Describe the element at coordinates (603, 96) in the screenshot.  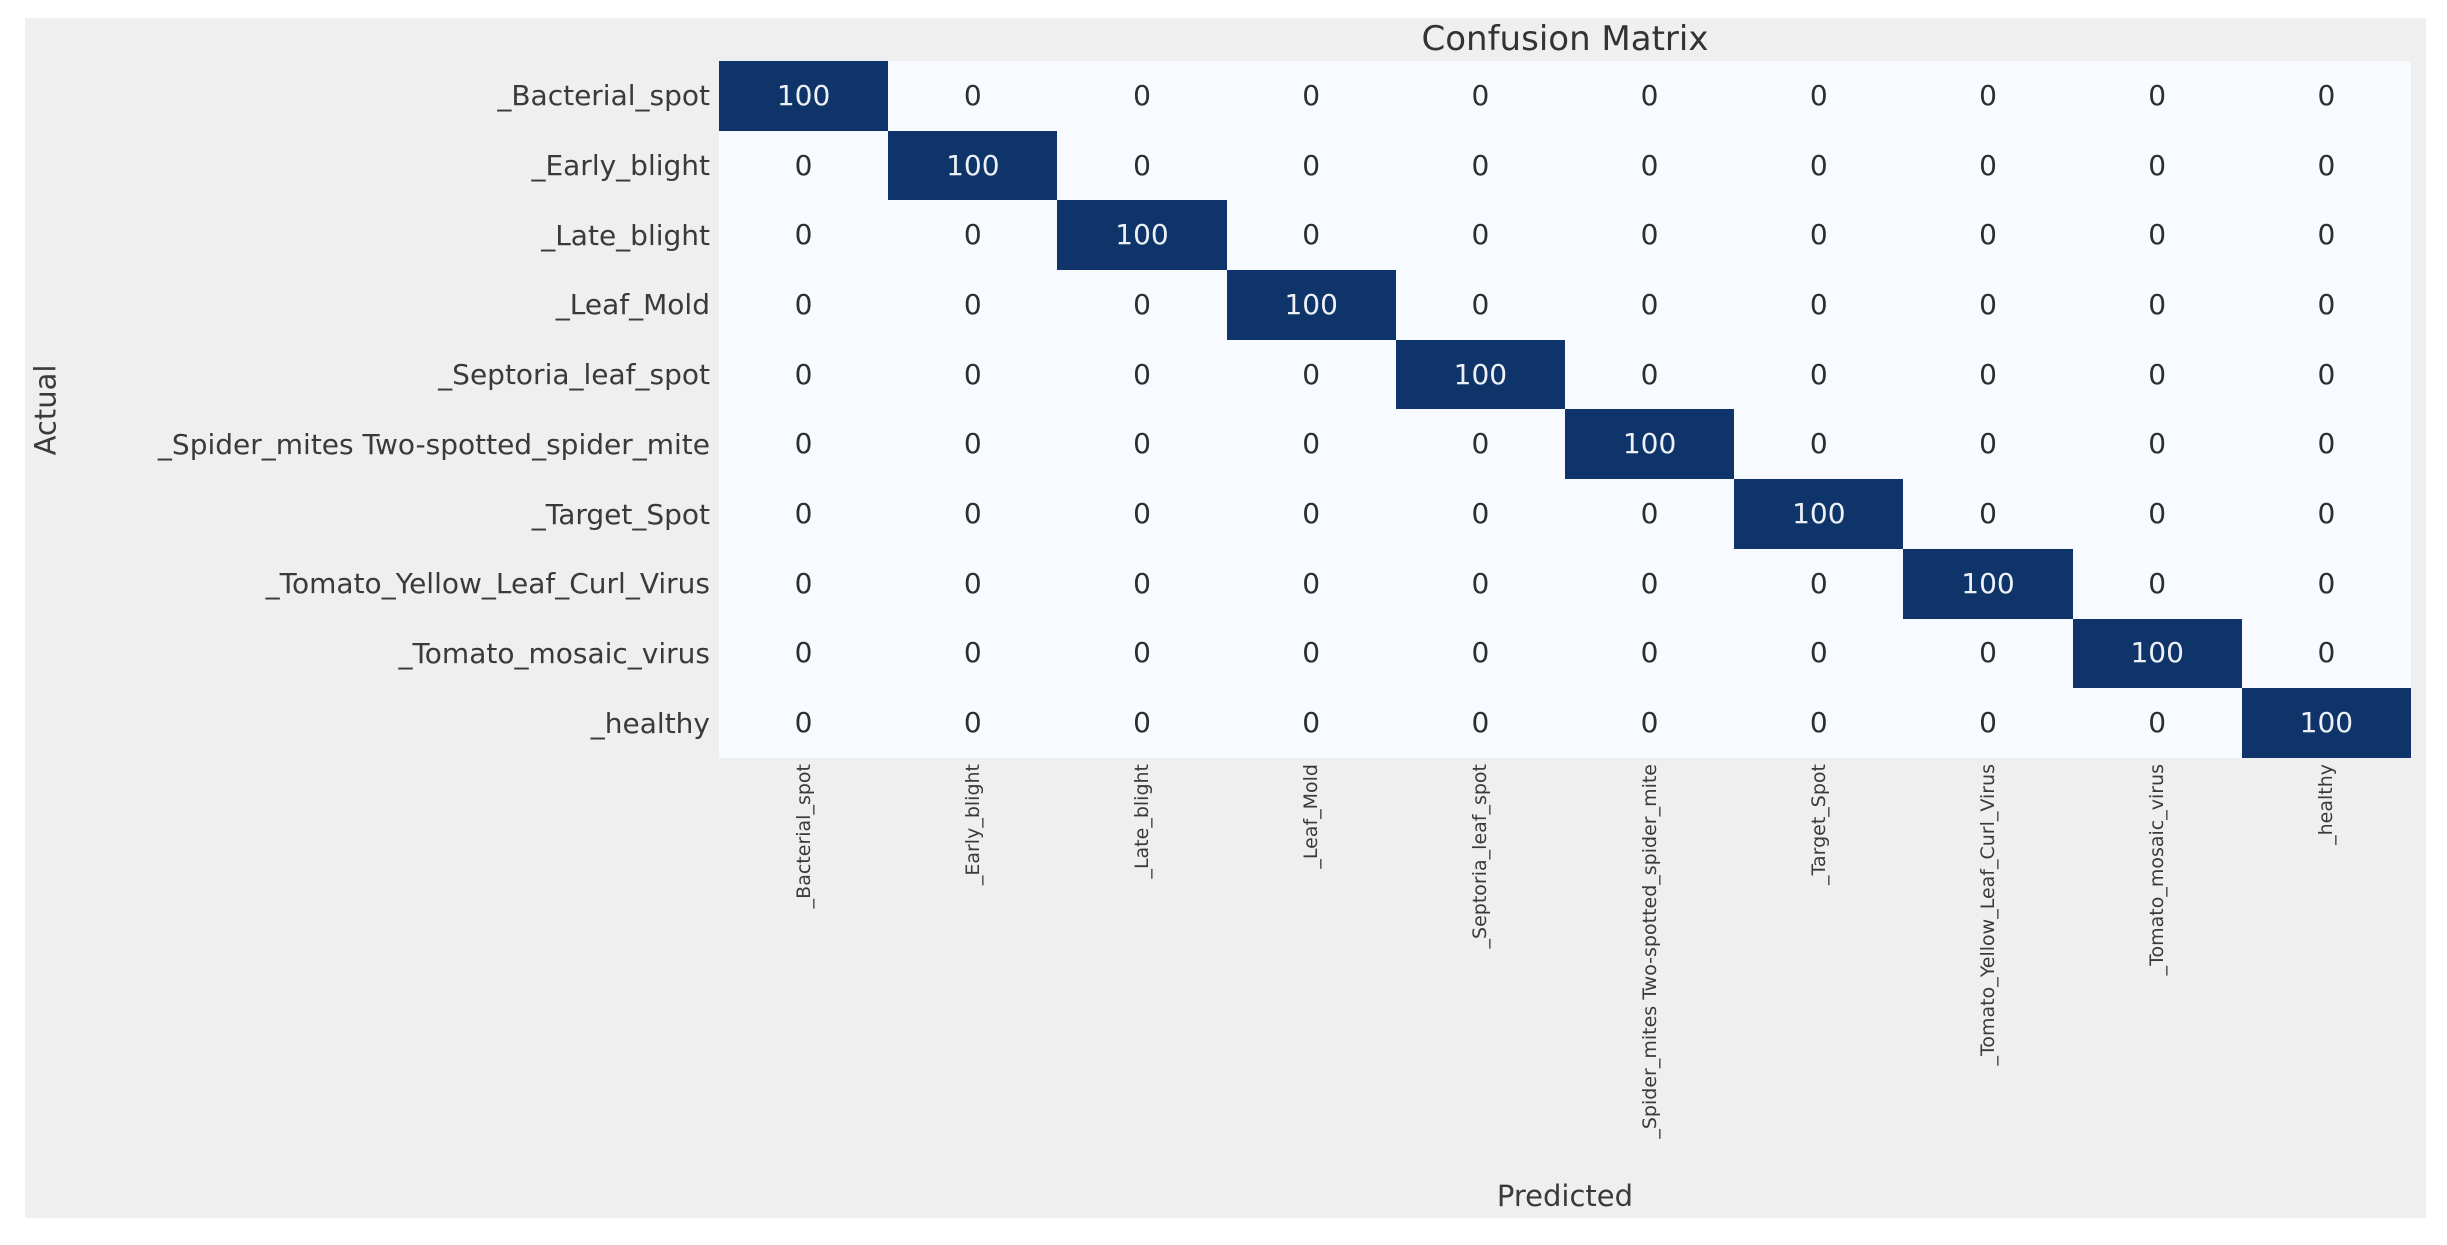
I see `y-tick-label: _Bacterial_spot` at that location.